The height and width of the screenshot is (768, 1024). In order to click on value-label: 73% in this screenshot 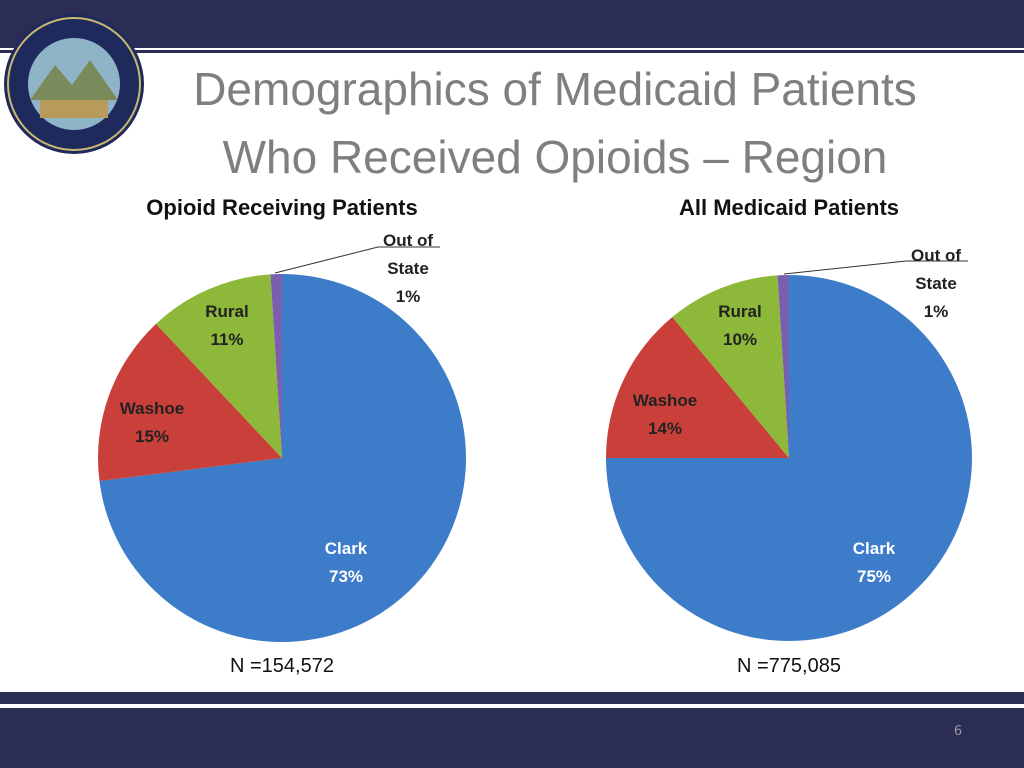, I will do `click(346, 576)`.